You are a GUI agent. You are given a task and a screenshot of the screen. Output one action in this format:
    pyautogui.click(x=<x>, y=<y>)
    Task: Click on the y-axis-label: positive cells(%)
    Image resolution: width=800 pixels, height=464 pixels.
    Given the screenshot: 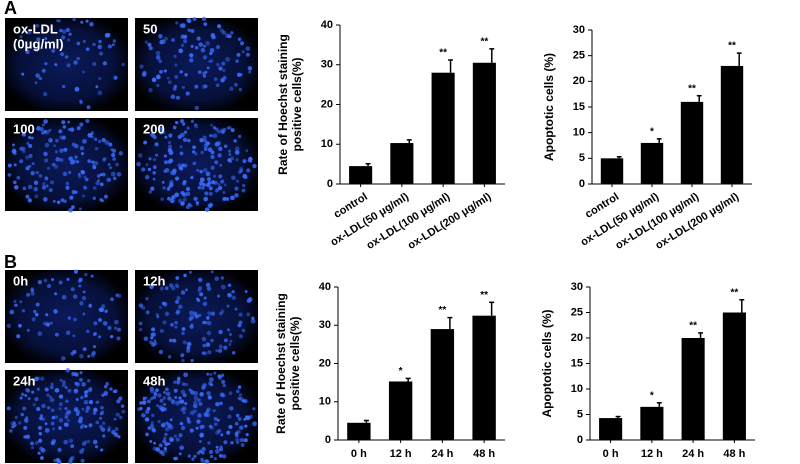 What is the action you would take?
    pyautogui.click(x=297, y=104)
    